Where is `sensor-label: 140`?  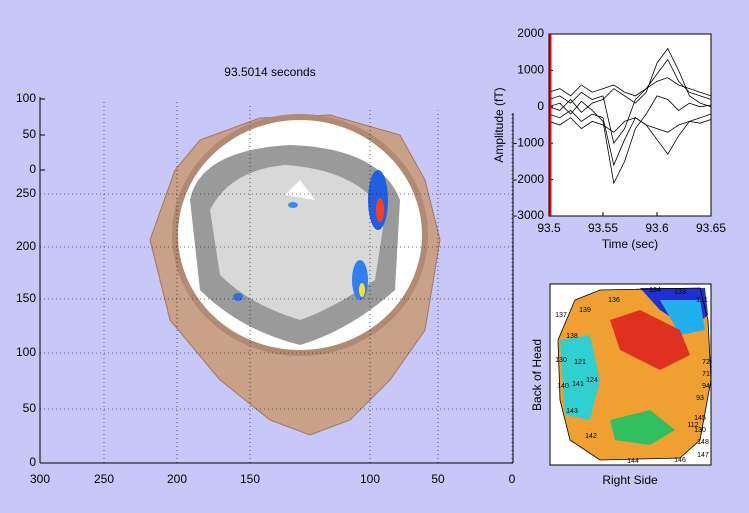
sensor-label: 140 is located at coordinates (563, 386).